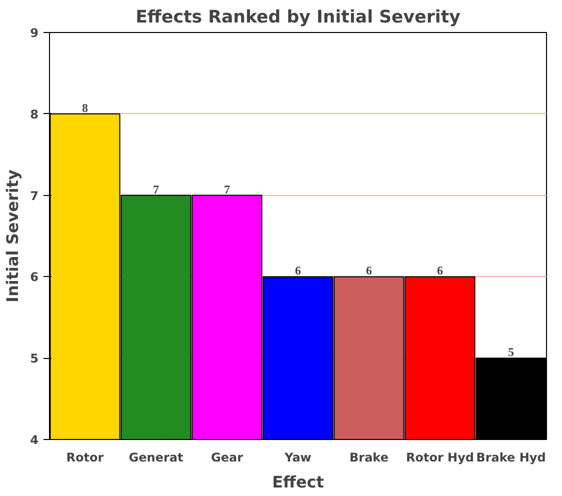 This screenshot has width=562, height=496. Describe the element at coordinates (156, 457) in the screenshot. I see `x-tick-label: Generat` at that location.